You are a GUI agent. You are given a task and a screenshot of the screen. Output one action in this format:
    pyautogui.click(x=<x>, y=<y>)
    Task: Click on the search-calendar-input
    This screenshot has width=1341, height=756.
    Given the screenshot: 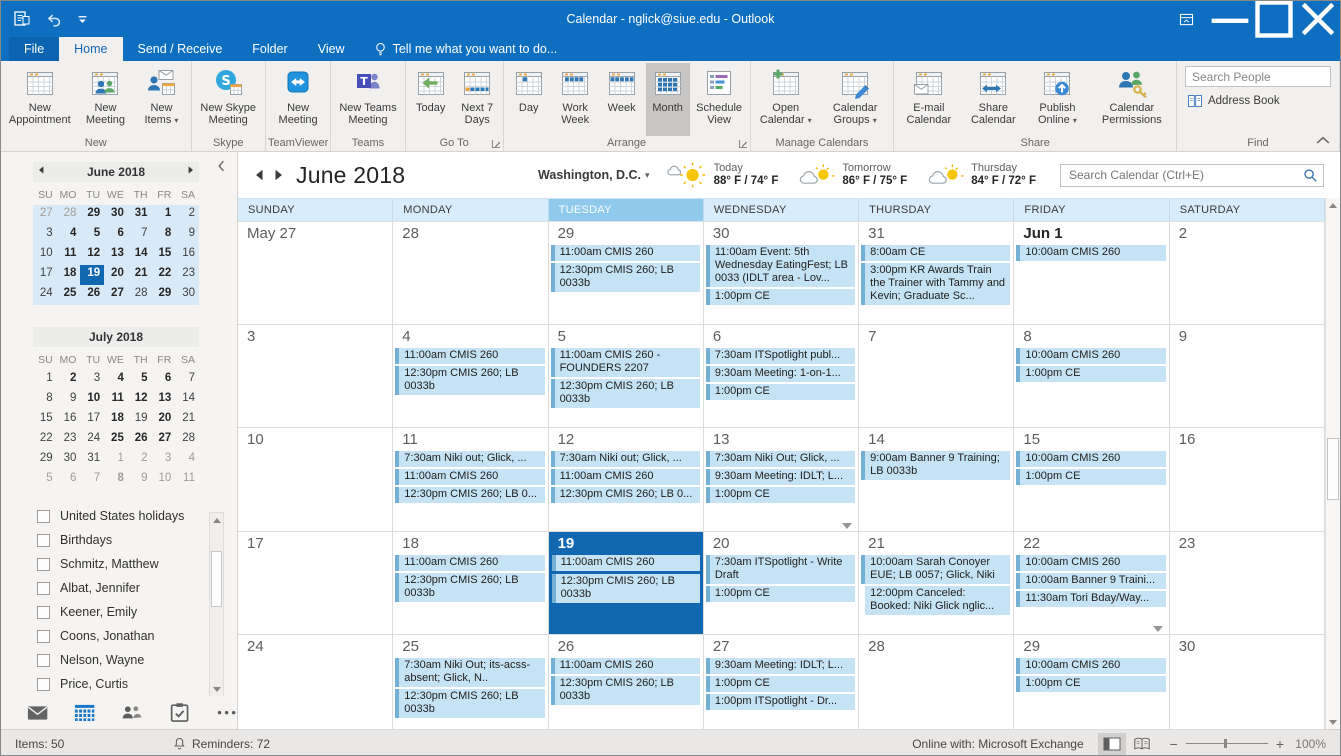 What is the action you would take?
    pyautogui.click(x=1192, y=175)
    